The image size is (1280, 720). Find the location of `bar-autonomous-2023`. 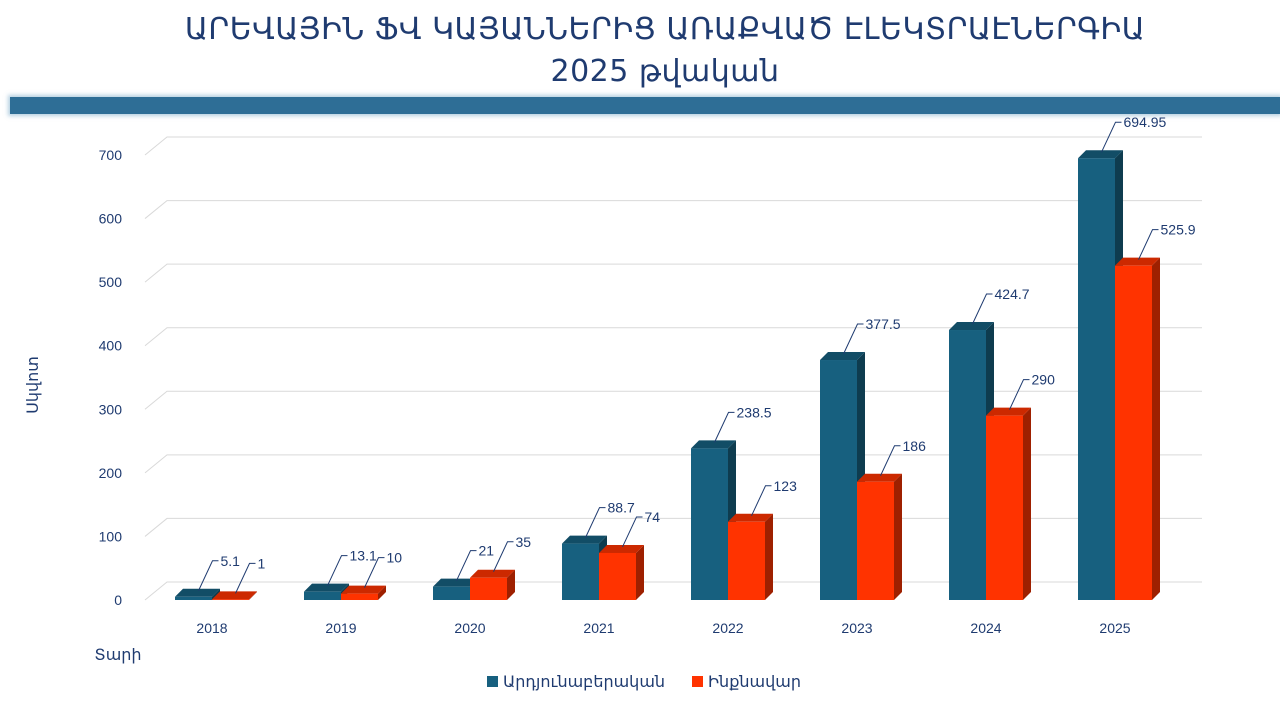

bar-autonomous-2023 is located at coordinates (879, 536).